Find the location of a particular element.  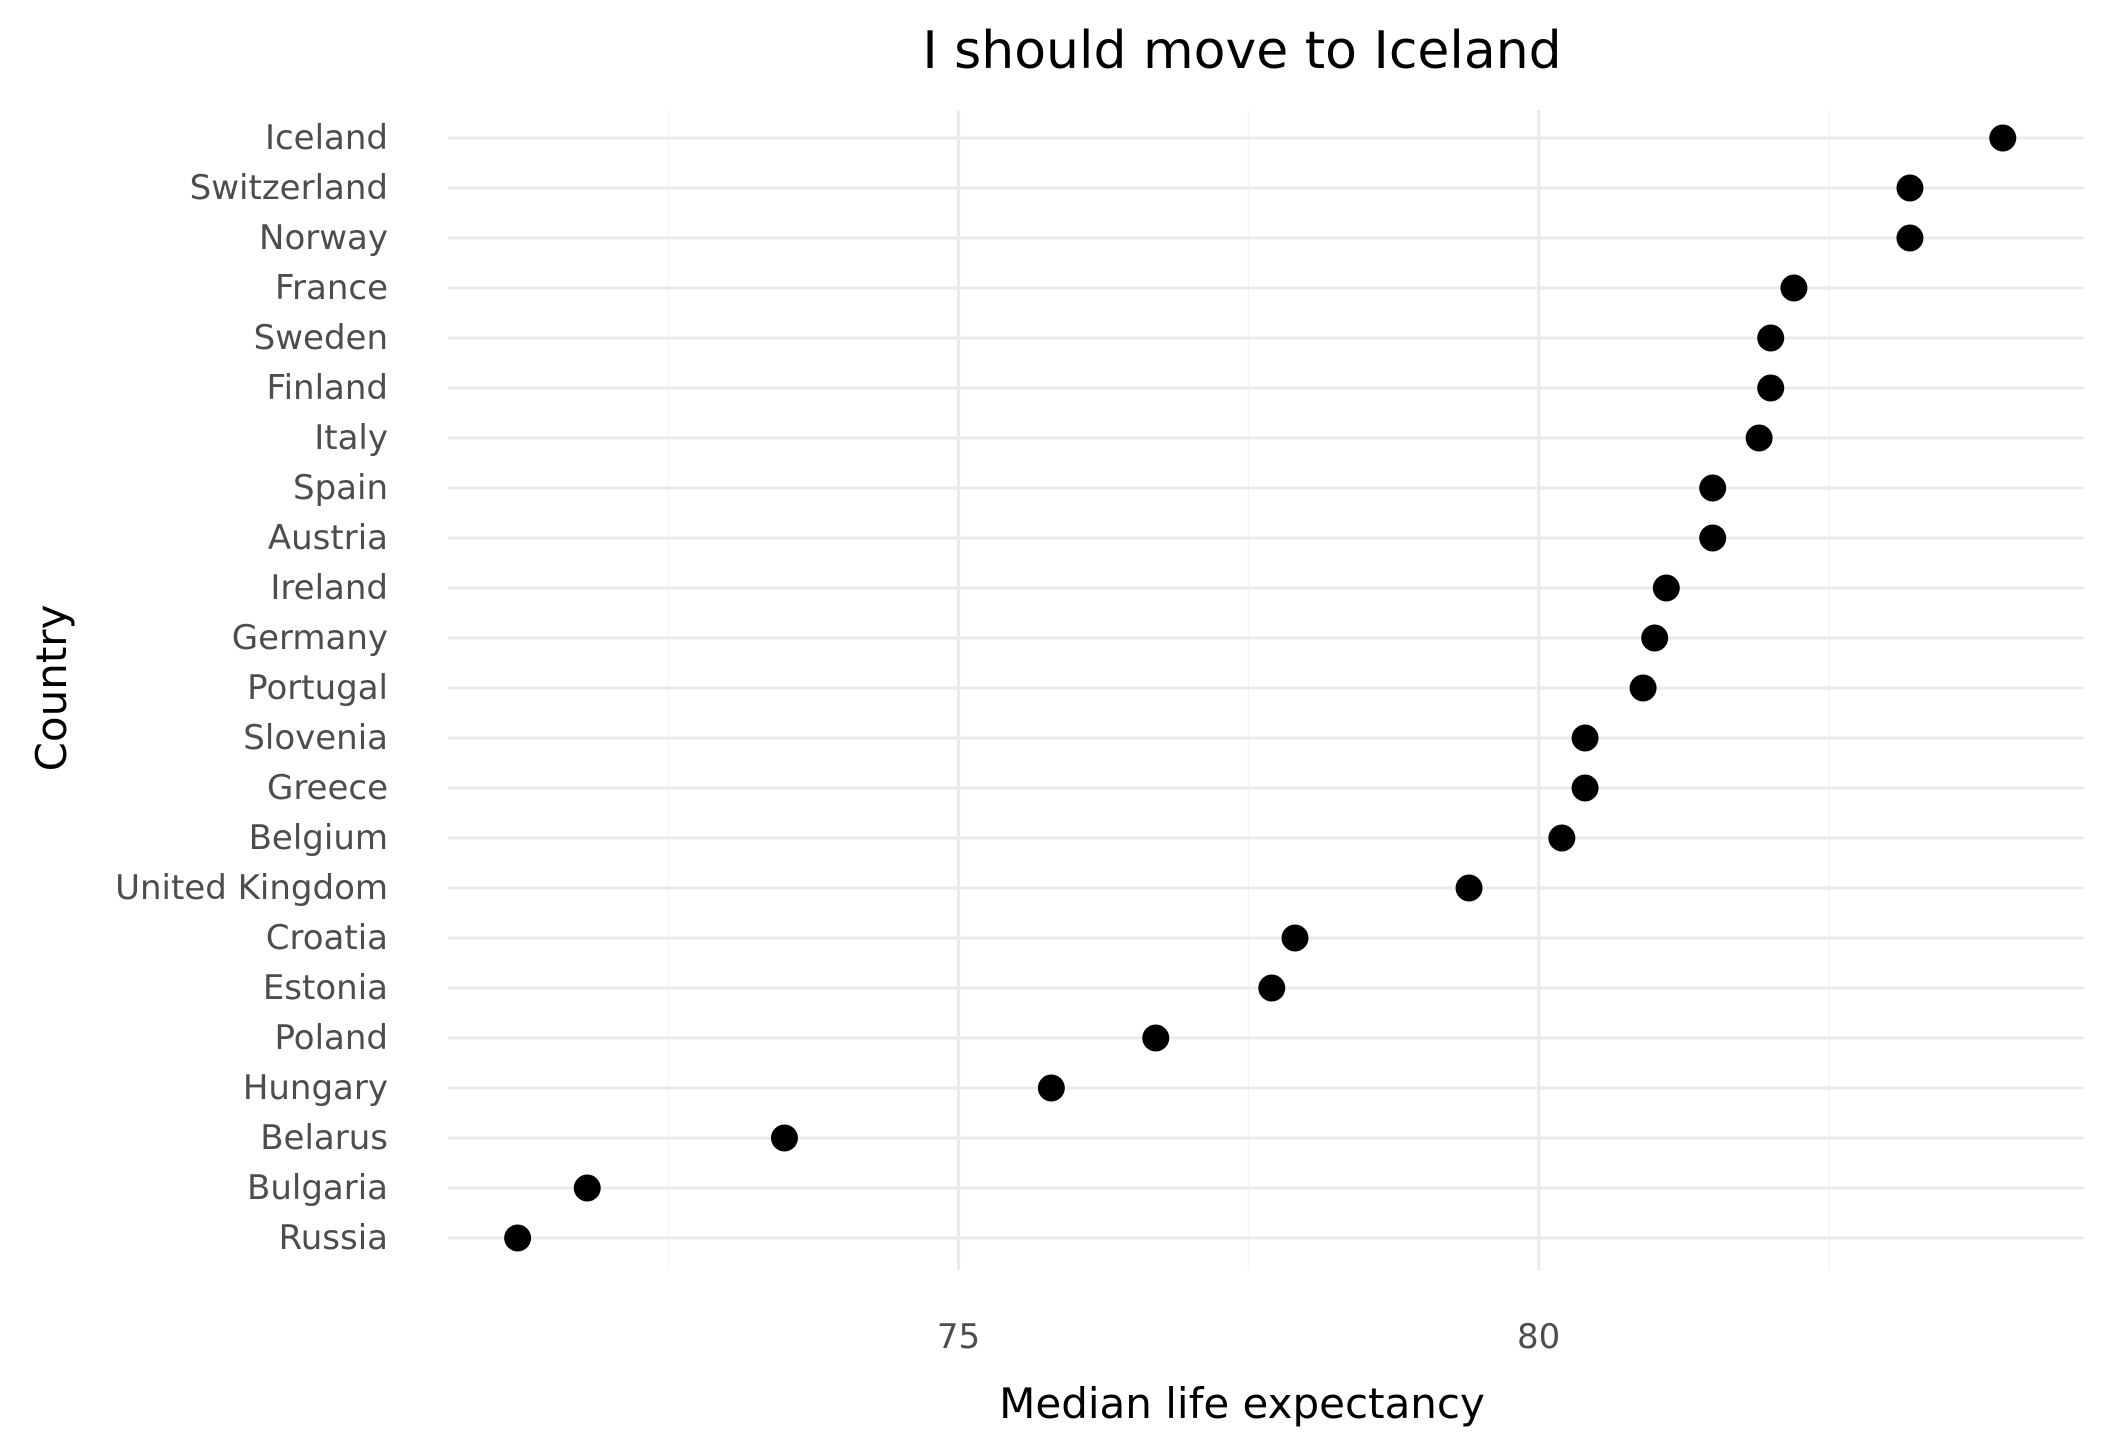

y-tick-label: Spain is located at coordinates (340, 488).